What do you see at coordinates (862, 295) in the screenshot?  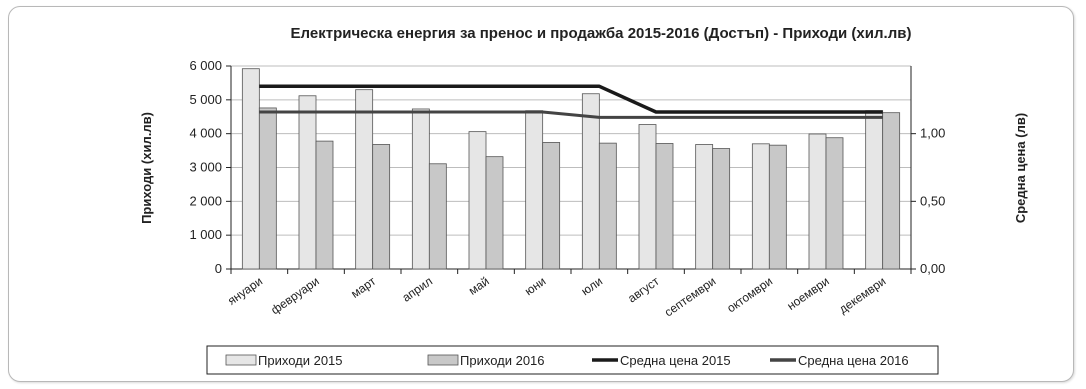 I see `x-tick-label: декември` at bounding box center [862, 295].